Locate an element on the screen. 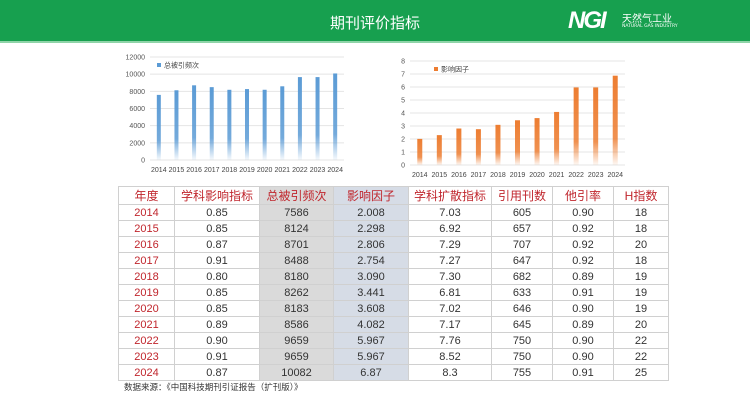 Image resolution: width=750 pixels, height=420 pixels. table-row: 2020 0.85 8183 3.608 7.02 646 0.90 19 is located at coordinates (393, 308).